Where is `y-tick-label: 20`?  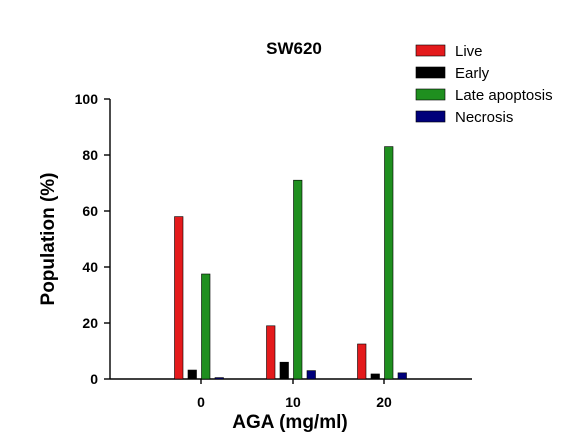
y-tick-label: 20 is located at coordinates (90, 323).